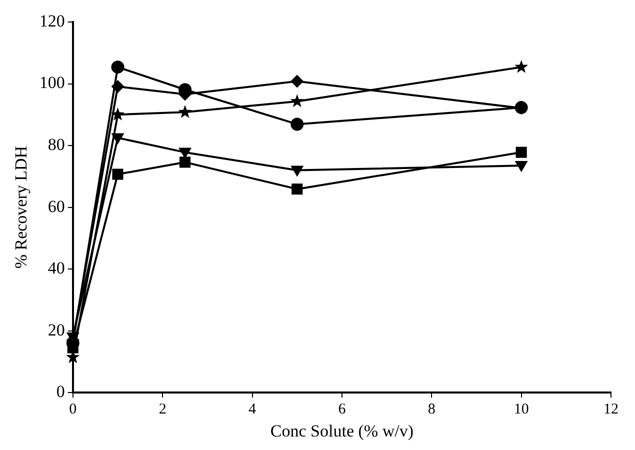 This screenshot has width=635, height=450. What do you see at coordinates (432, 410) in the screenshot?
I see `x-tick-label: 8` at bounding box center [432, 410].